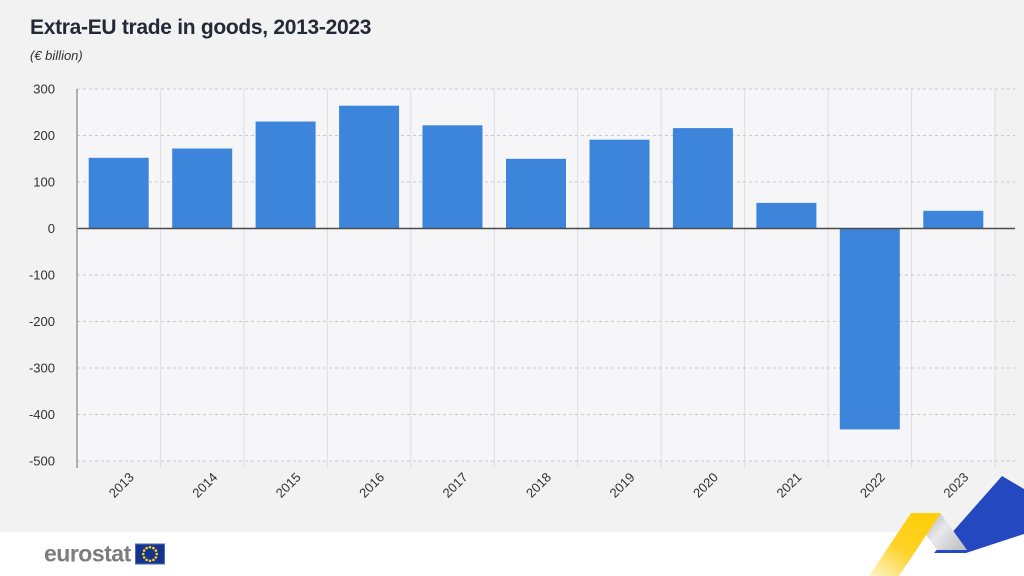 Image resolution: width=1024 pixels, height=576 pixels. I want to click on y-tick-label--200: -200, so click(42, 321).